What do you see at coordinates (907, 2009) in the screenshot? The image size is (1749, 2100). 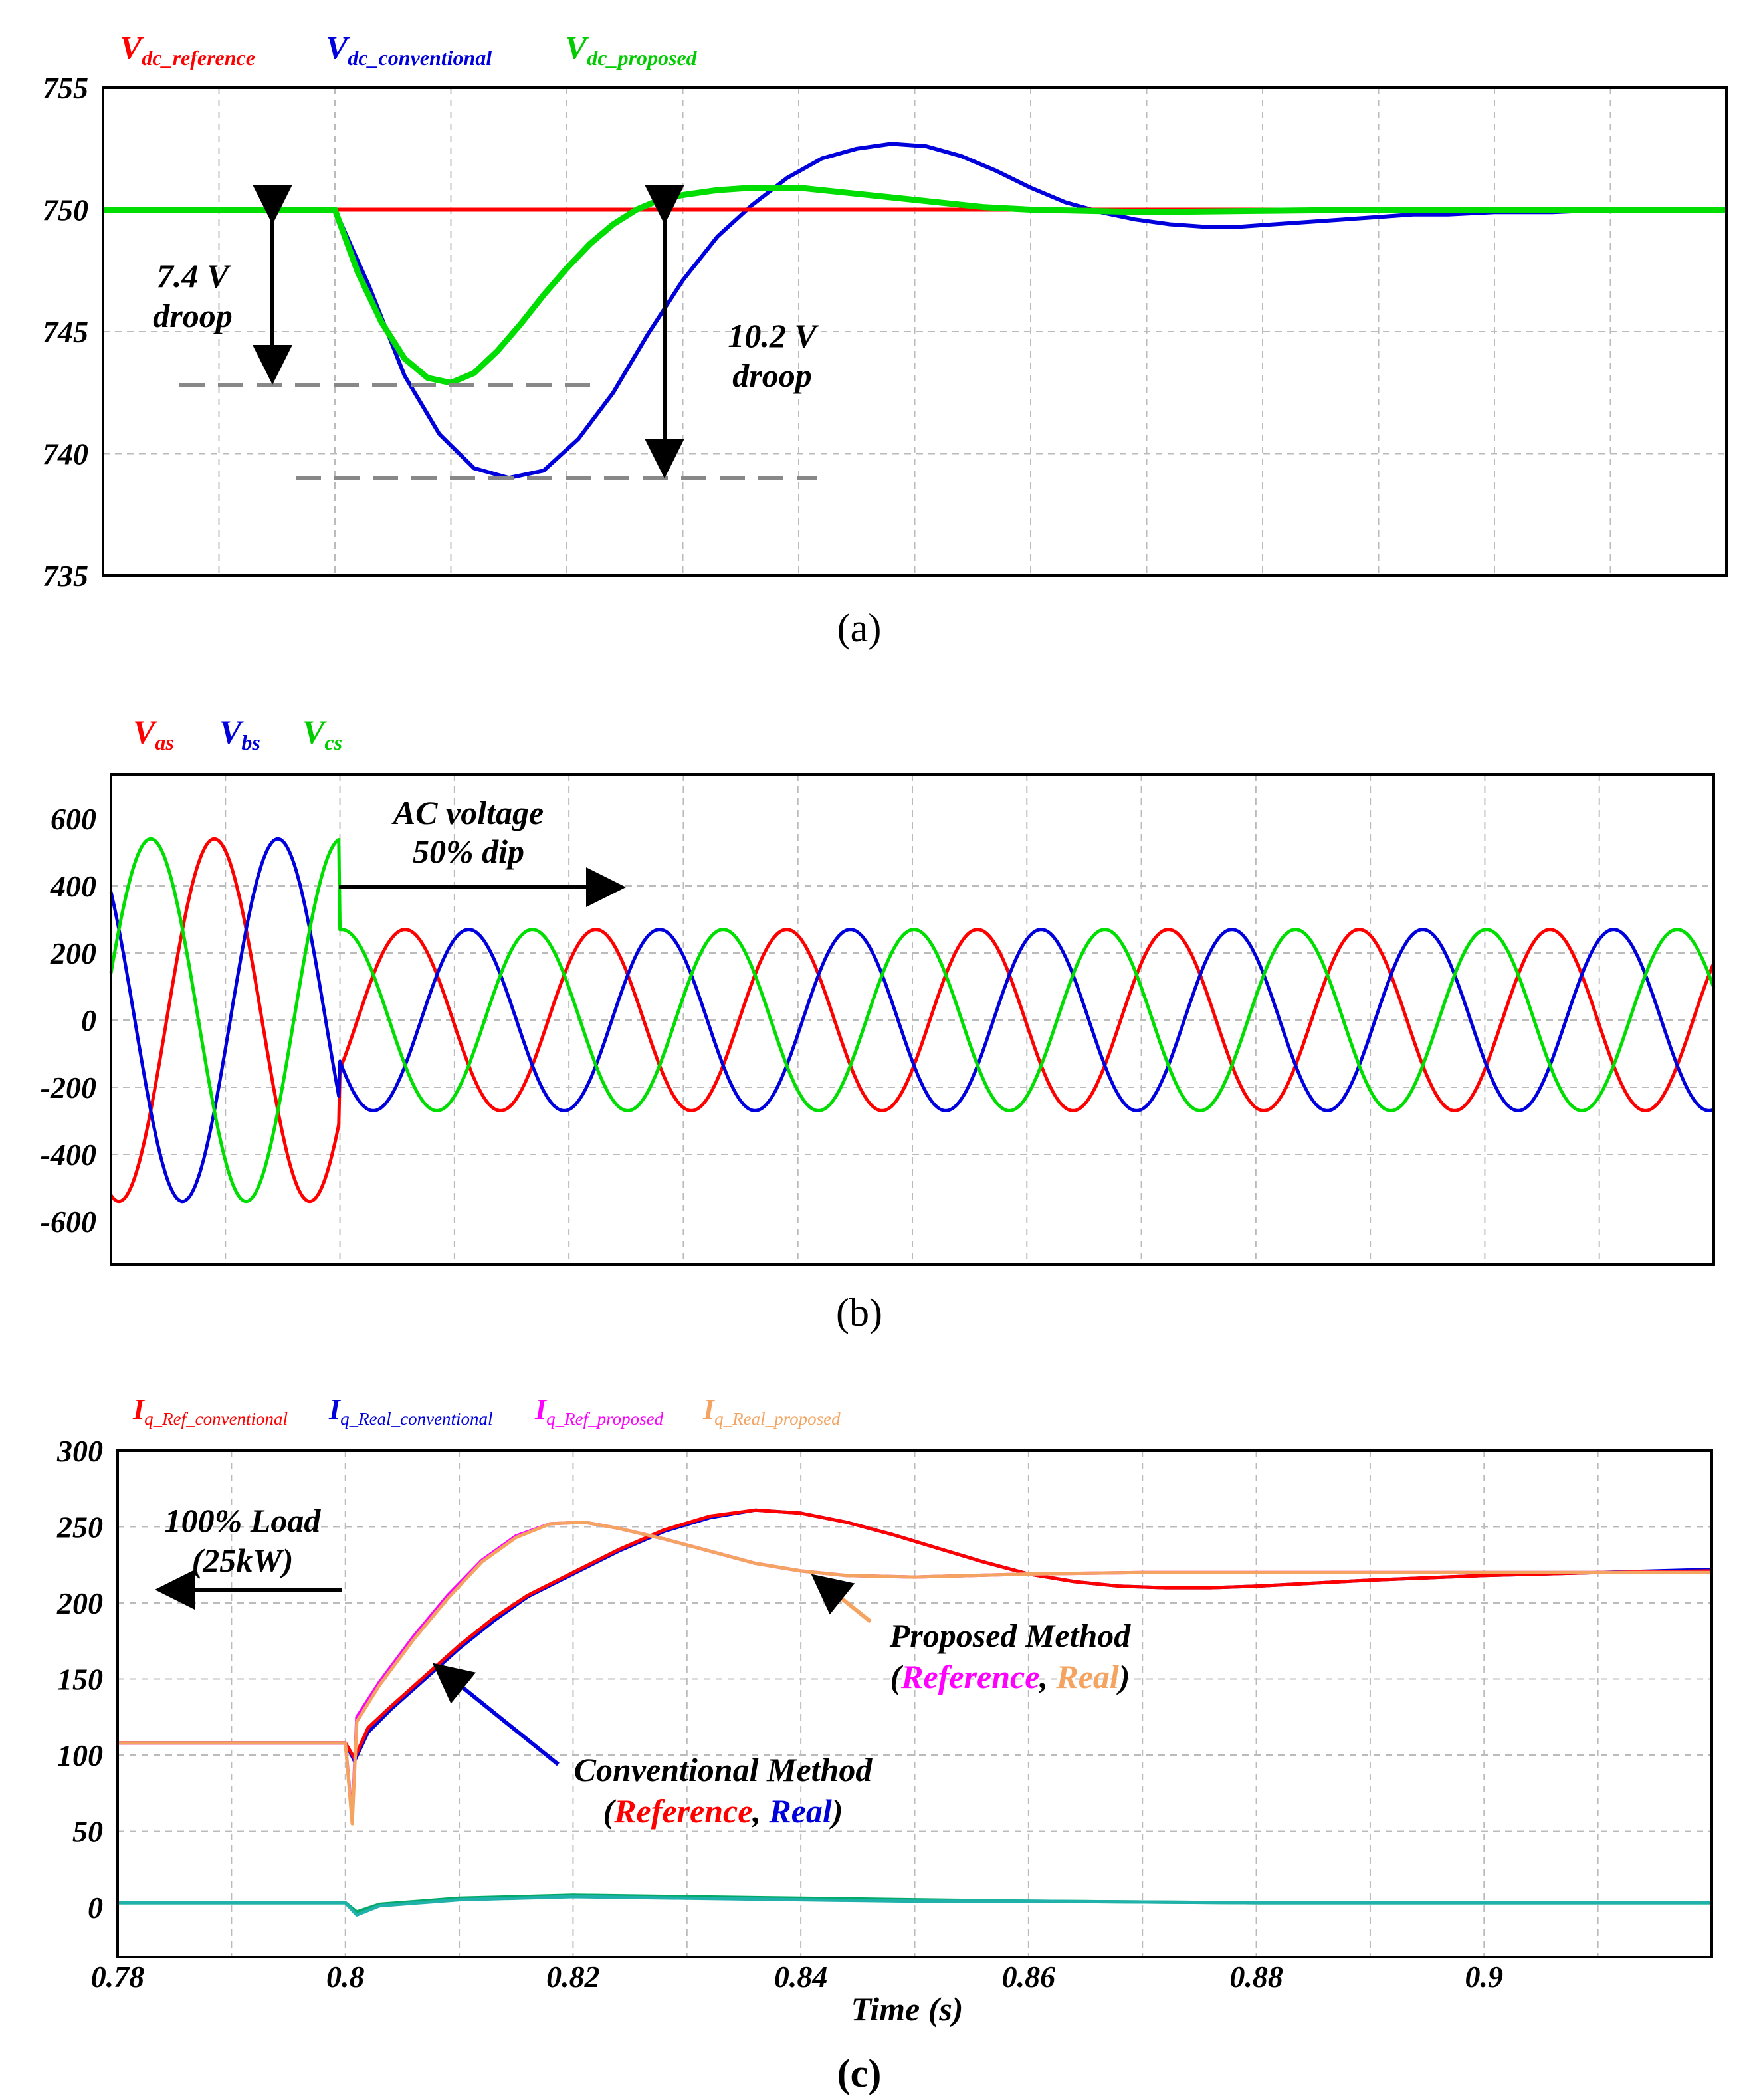 I see `x-axis-label: Time (s)` at bounding box center [907, 2009].